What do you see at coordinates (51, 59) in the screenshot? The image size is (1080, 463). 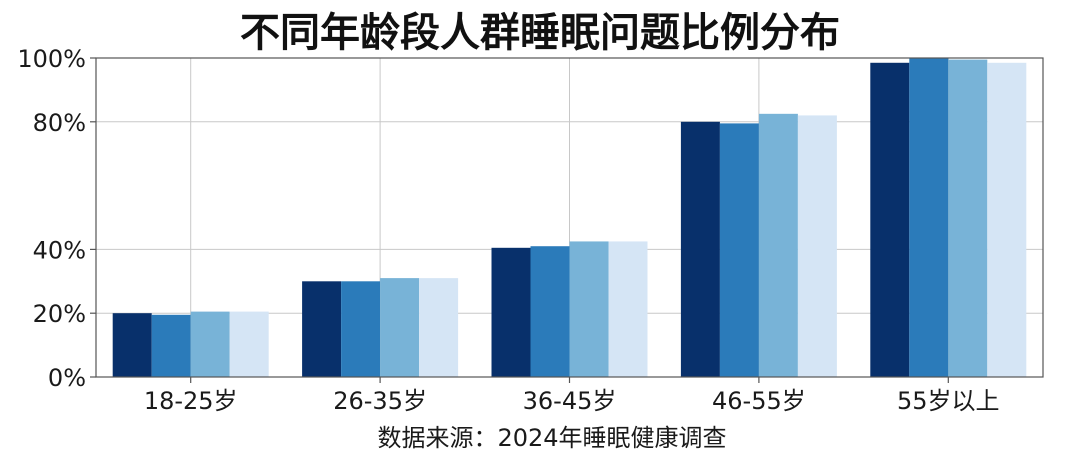 I see `y-tick-label: 100%` at bounding box center [51, 59].